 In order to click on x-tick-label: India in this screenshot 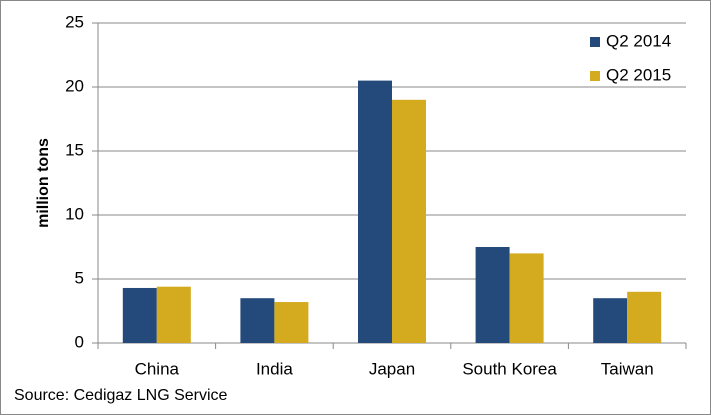, I will do `click(274, 368)`.